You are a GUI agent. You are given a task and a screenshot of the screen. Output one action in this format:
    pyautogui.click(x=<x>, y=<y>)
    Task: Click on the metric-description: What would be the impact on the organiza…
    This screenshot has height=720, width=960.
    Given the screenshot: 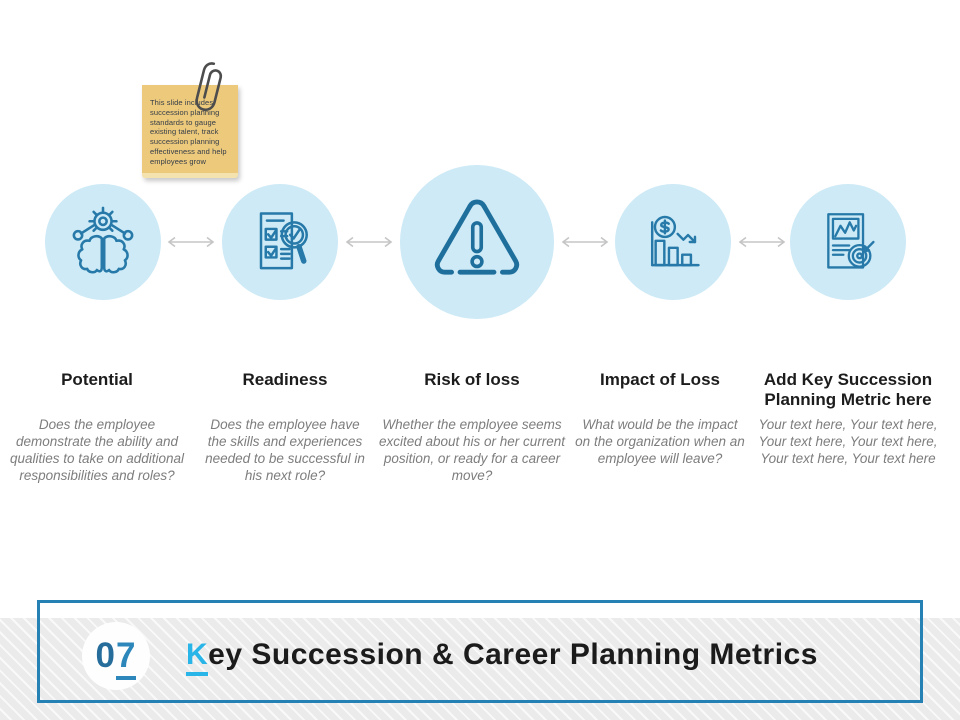 What is the action you would take?
    pyautogui.click(x=660, y=442)
    